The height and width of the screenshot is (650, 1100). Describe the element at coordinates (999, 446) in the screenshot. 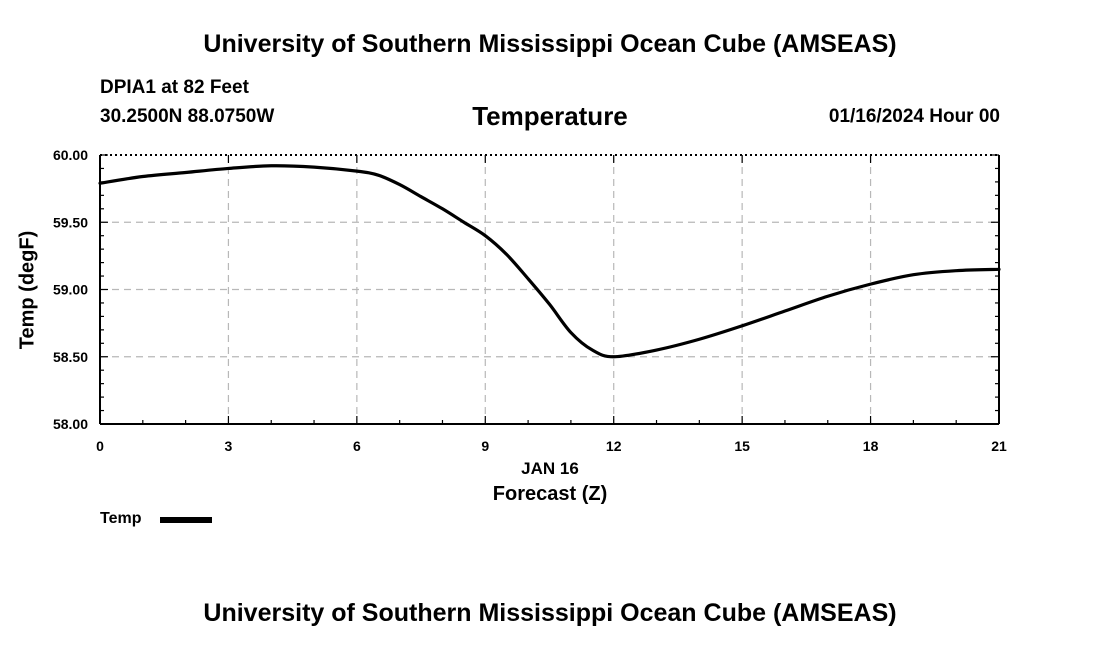

I see `x-tick-label: 21` at that location.